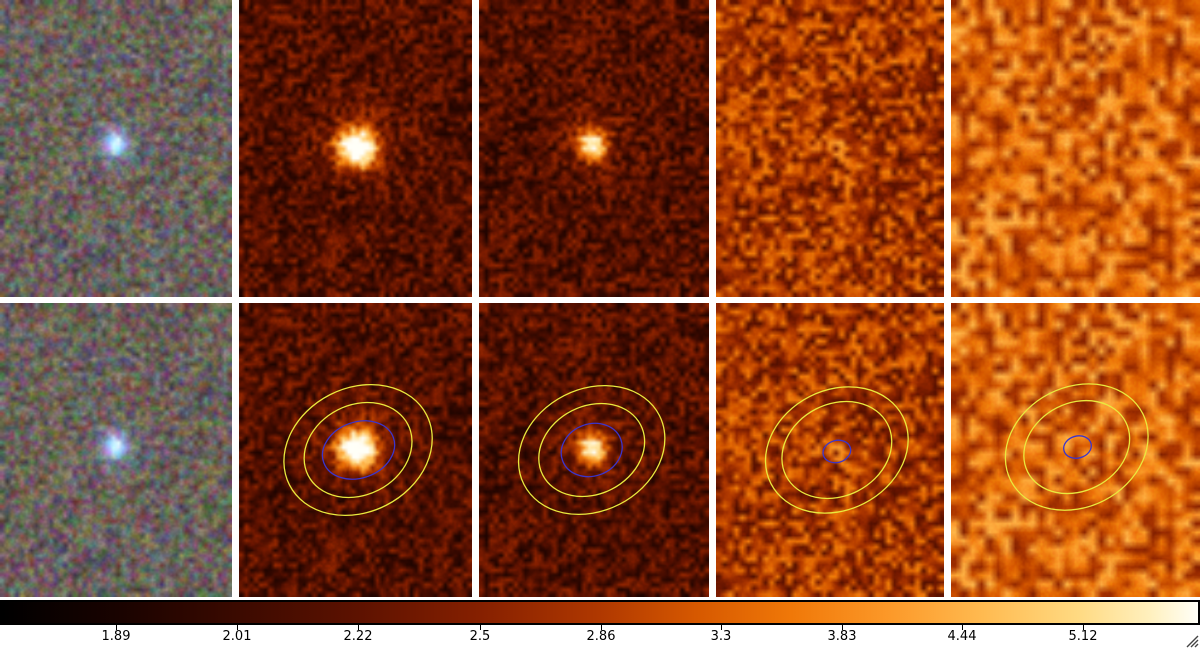  Describe the element at coordinates (842, 636) in the screenshot. I see `colorbar-tick-label: 3.83` at that location.